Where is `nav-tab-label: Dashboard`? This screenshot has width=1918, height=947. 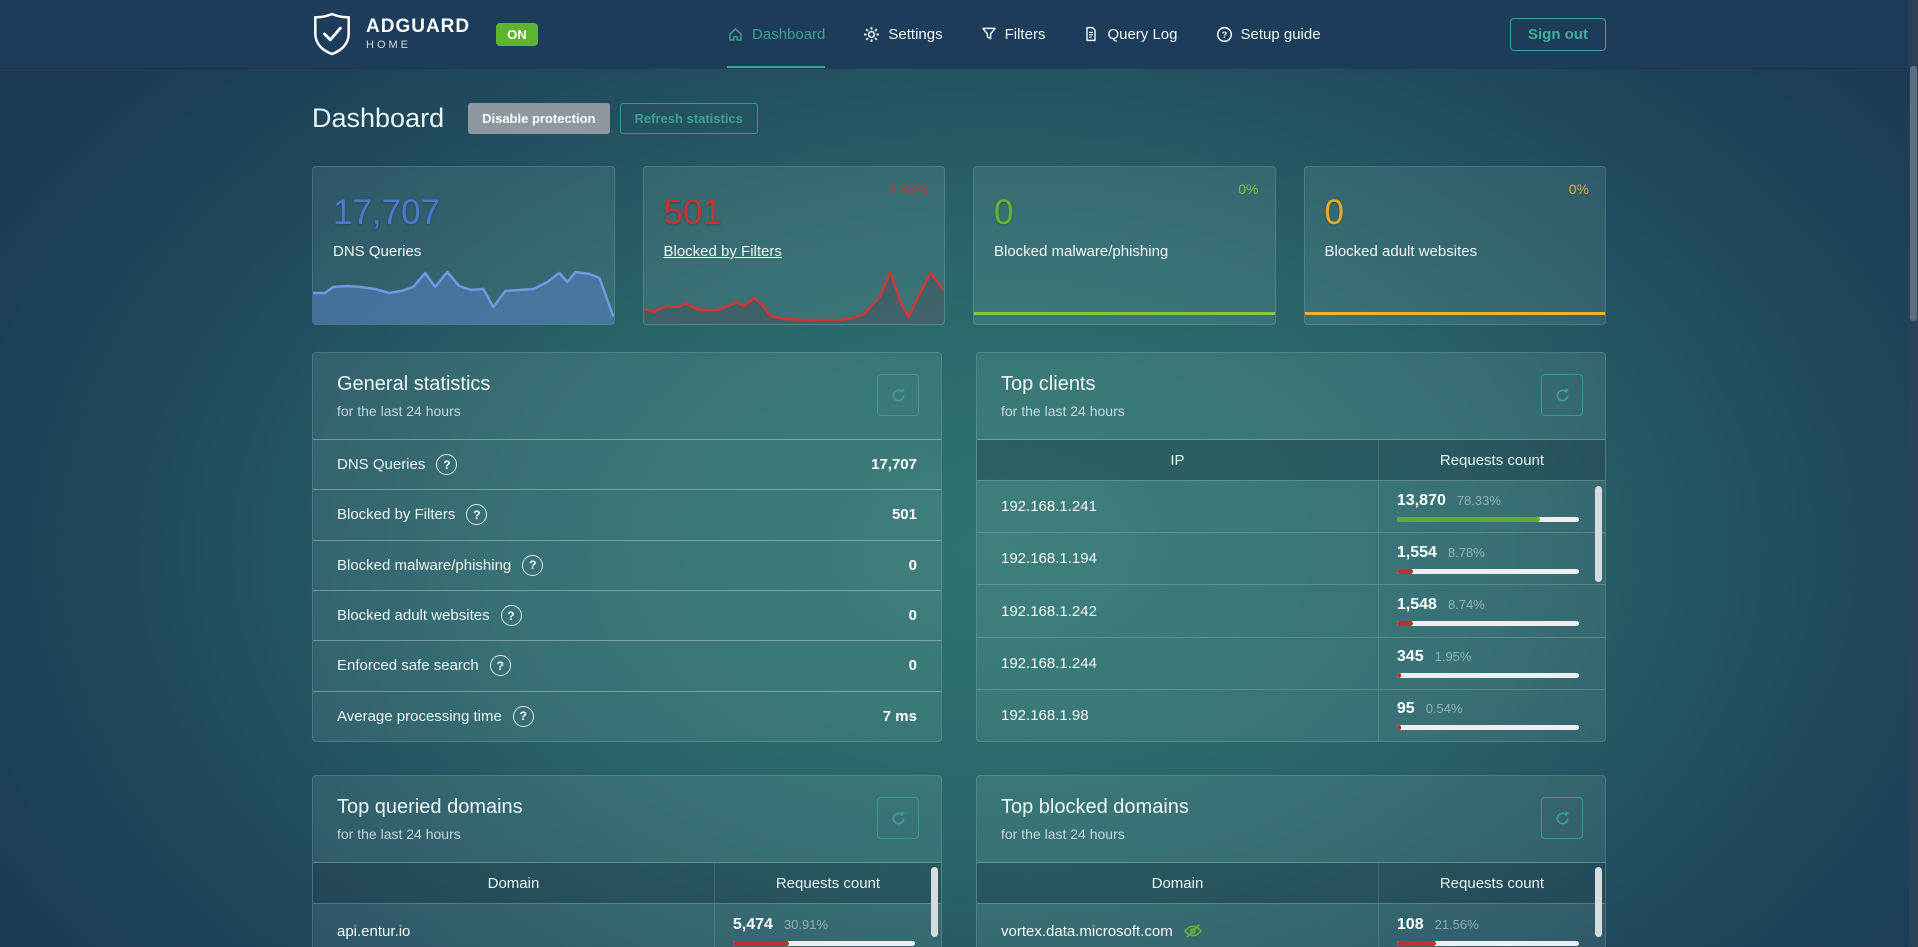
nav-tab-label: Dashboard is located at coordinates (789, 34).